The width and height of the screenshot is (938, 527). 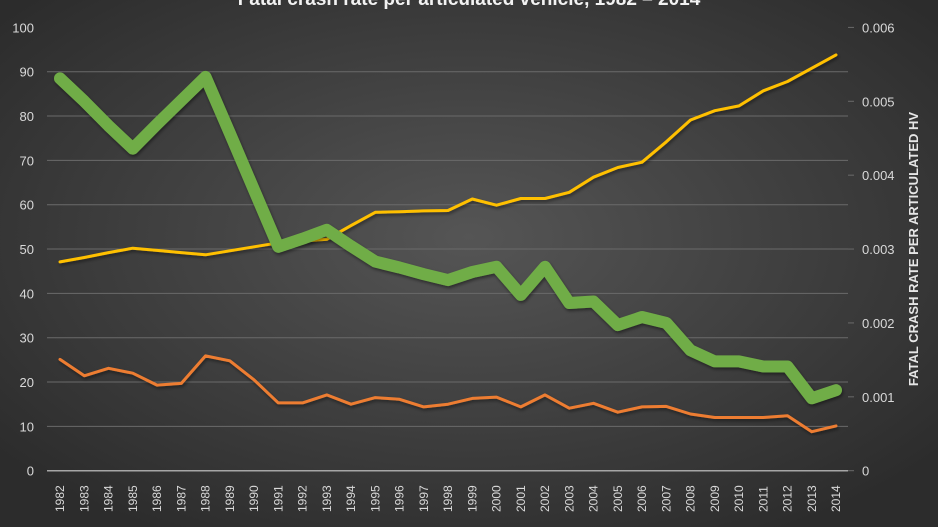 I want to click on y-tick-label: 60, so click(x=27, y=205).